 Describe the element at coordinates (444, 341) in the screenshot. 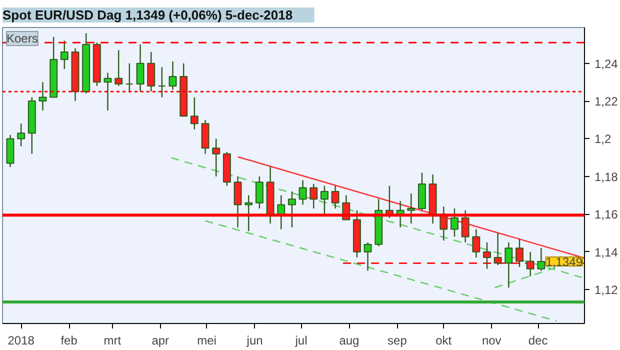

I see `x-tick-label: okt` at that location.